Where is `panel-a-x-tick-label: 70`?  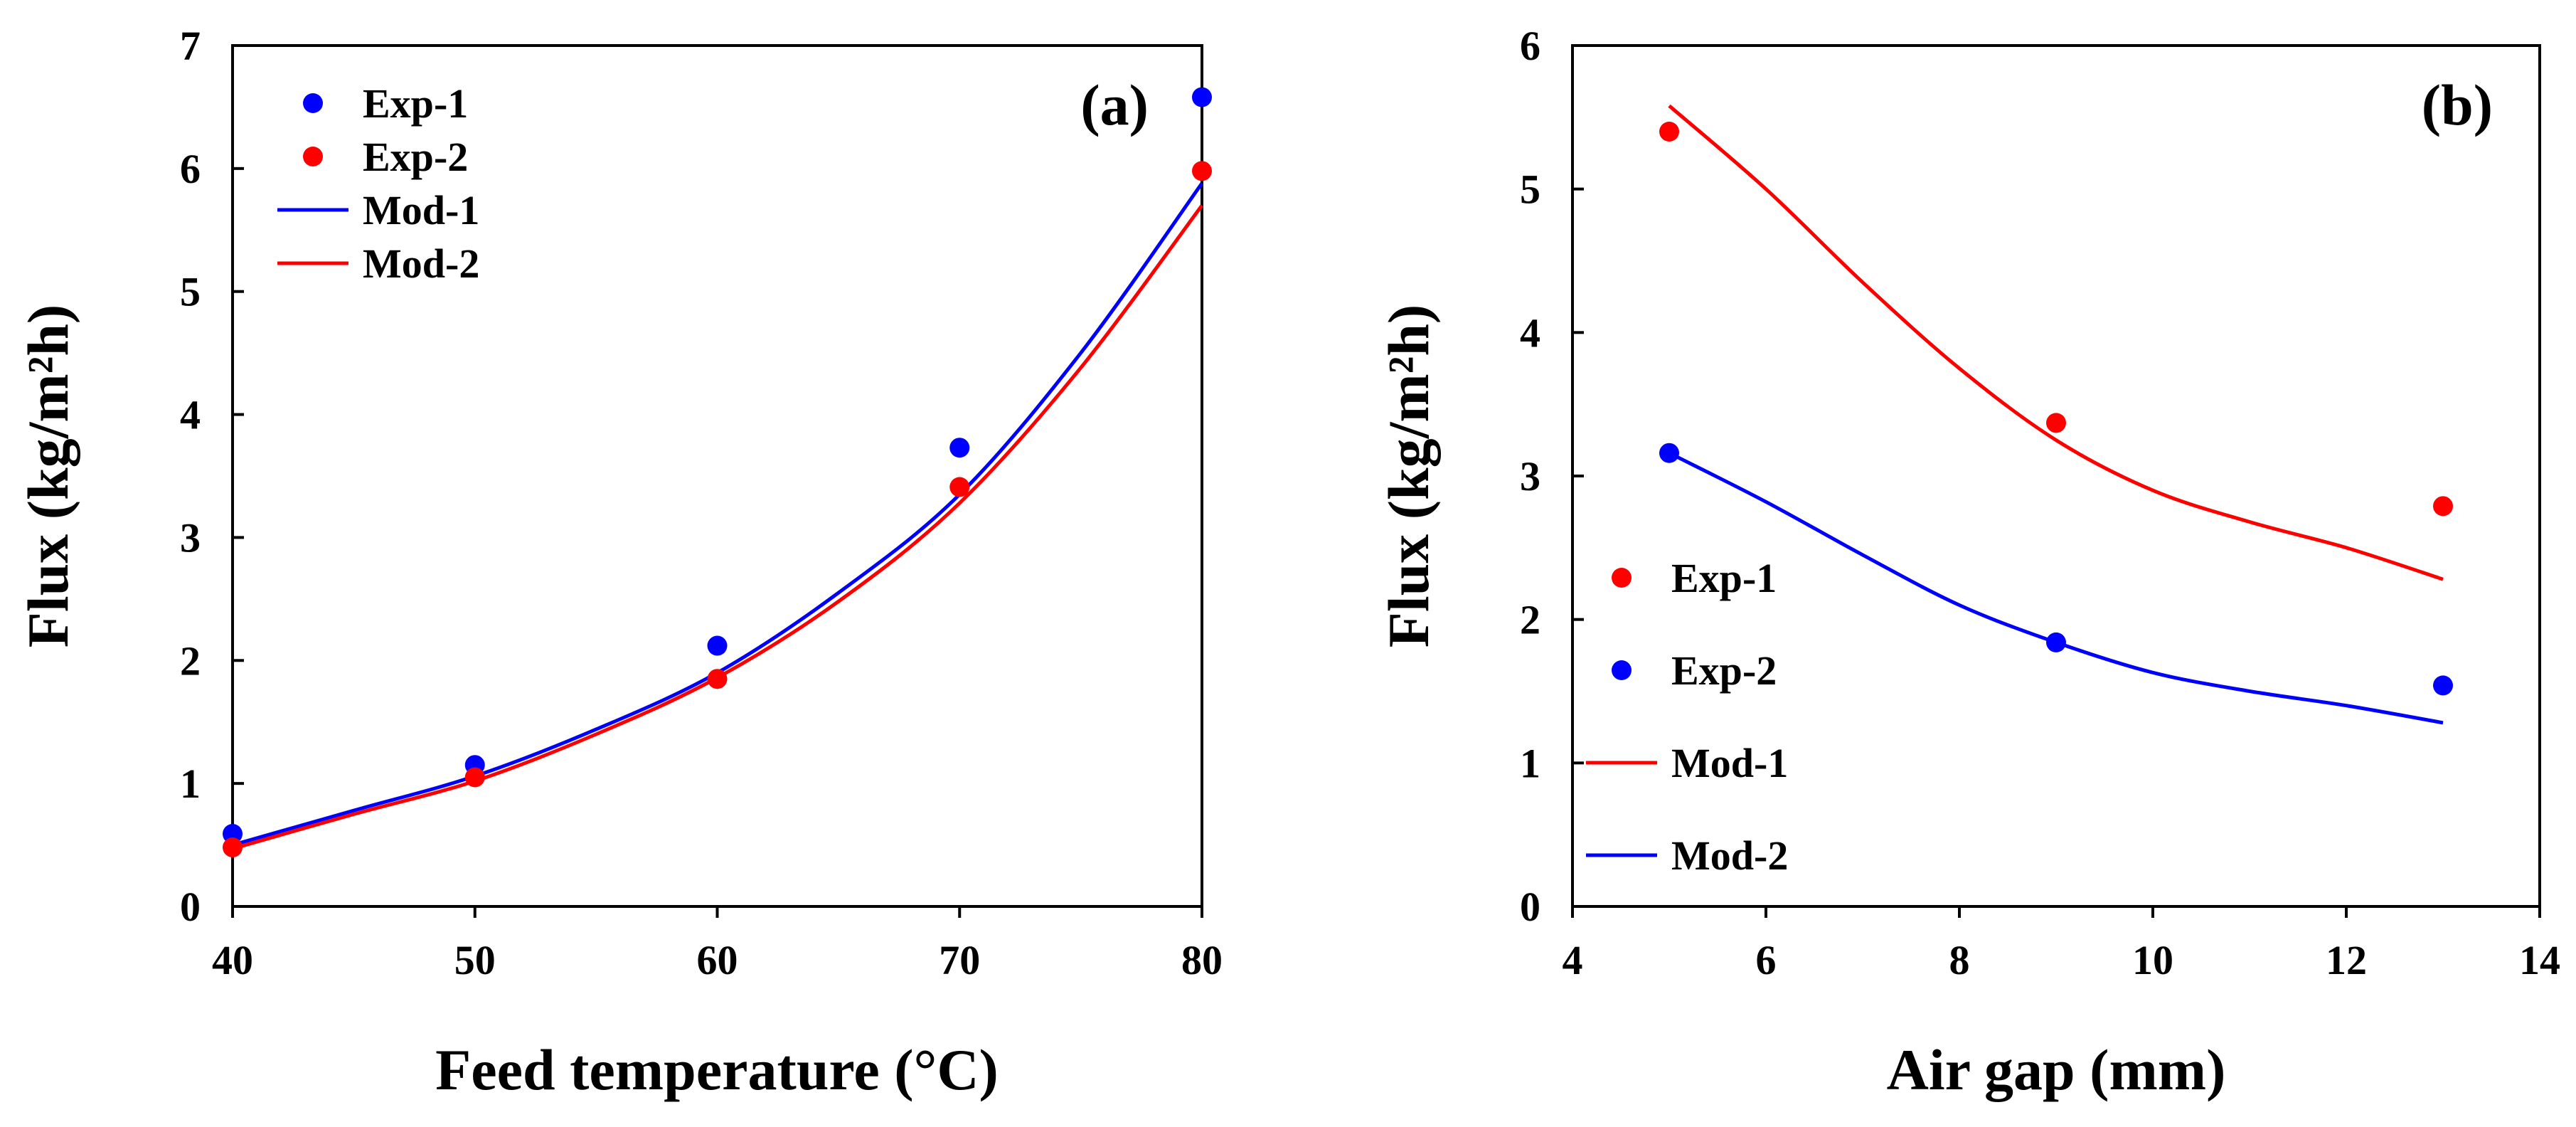 panel-a-x-tick-label: 70 is located at coordinates (959, 960).